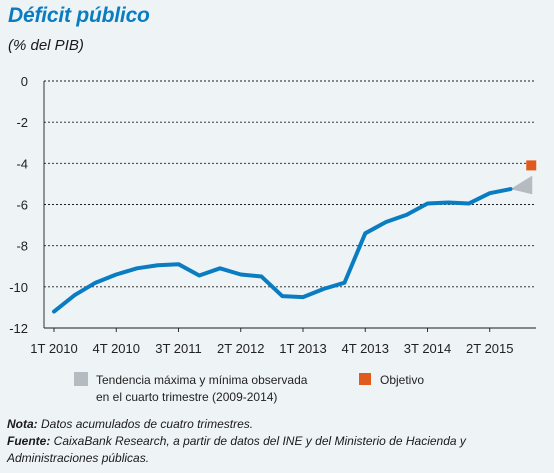 This screenshot has height=473, width=554. Describe the element at coordinates (46, 45) in the screenshot. I see `chart-subtitle: (% del PIB)` at that location.